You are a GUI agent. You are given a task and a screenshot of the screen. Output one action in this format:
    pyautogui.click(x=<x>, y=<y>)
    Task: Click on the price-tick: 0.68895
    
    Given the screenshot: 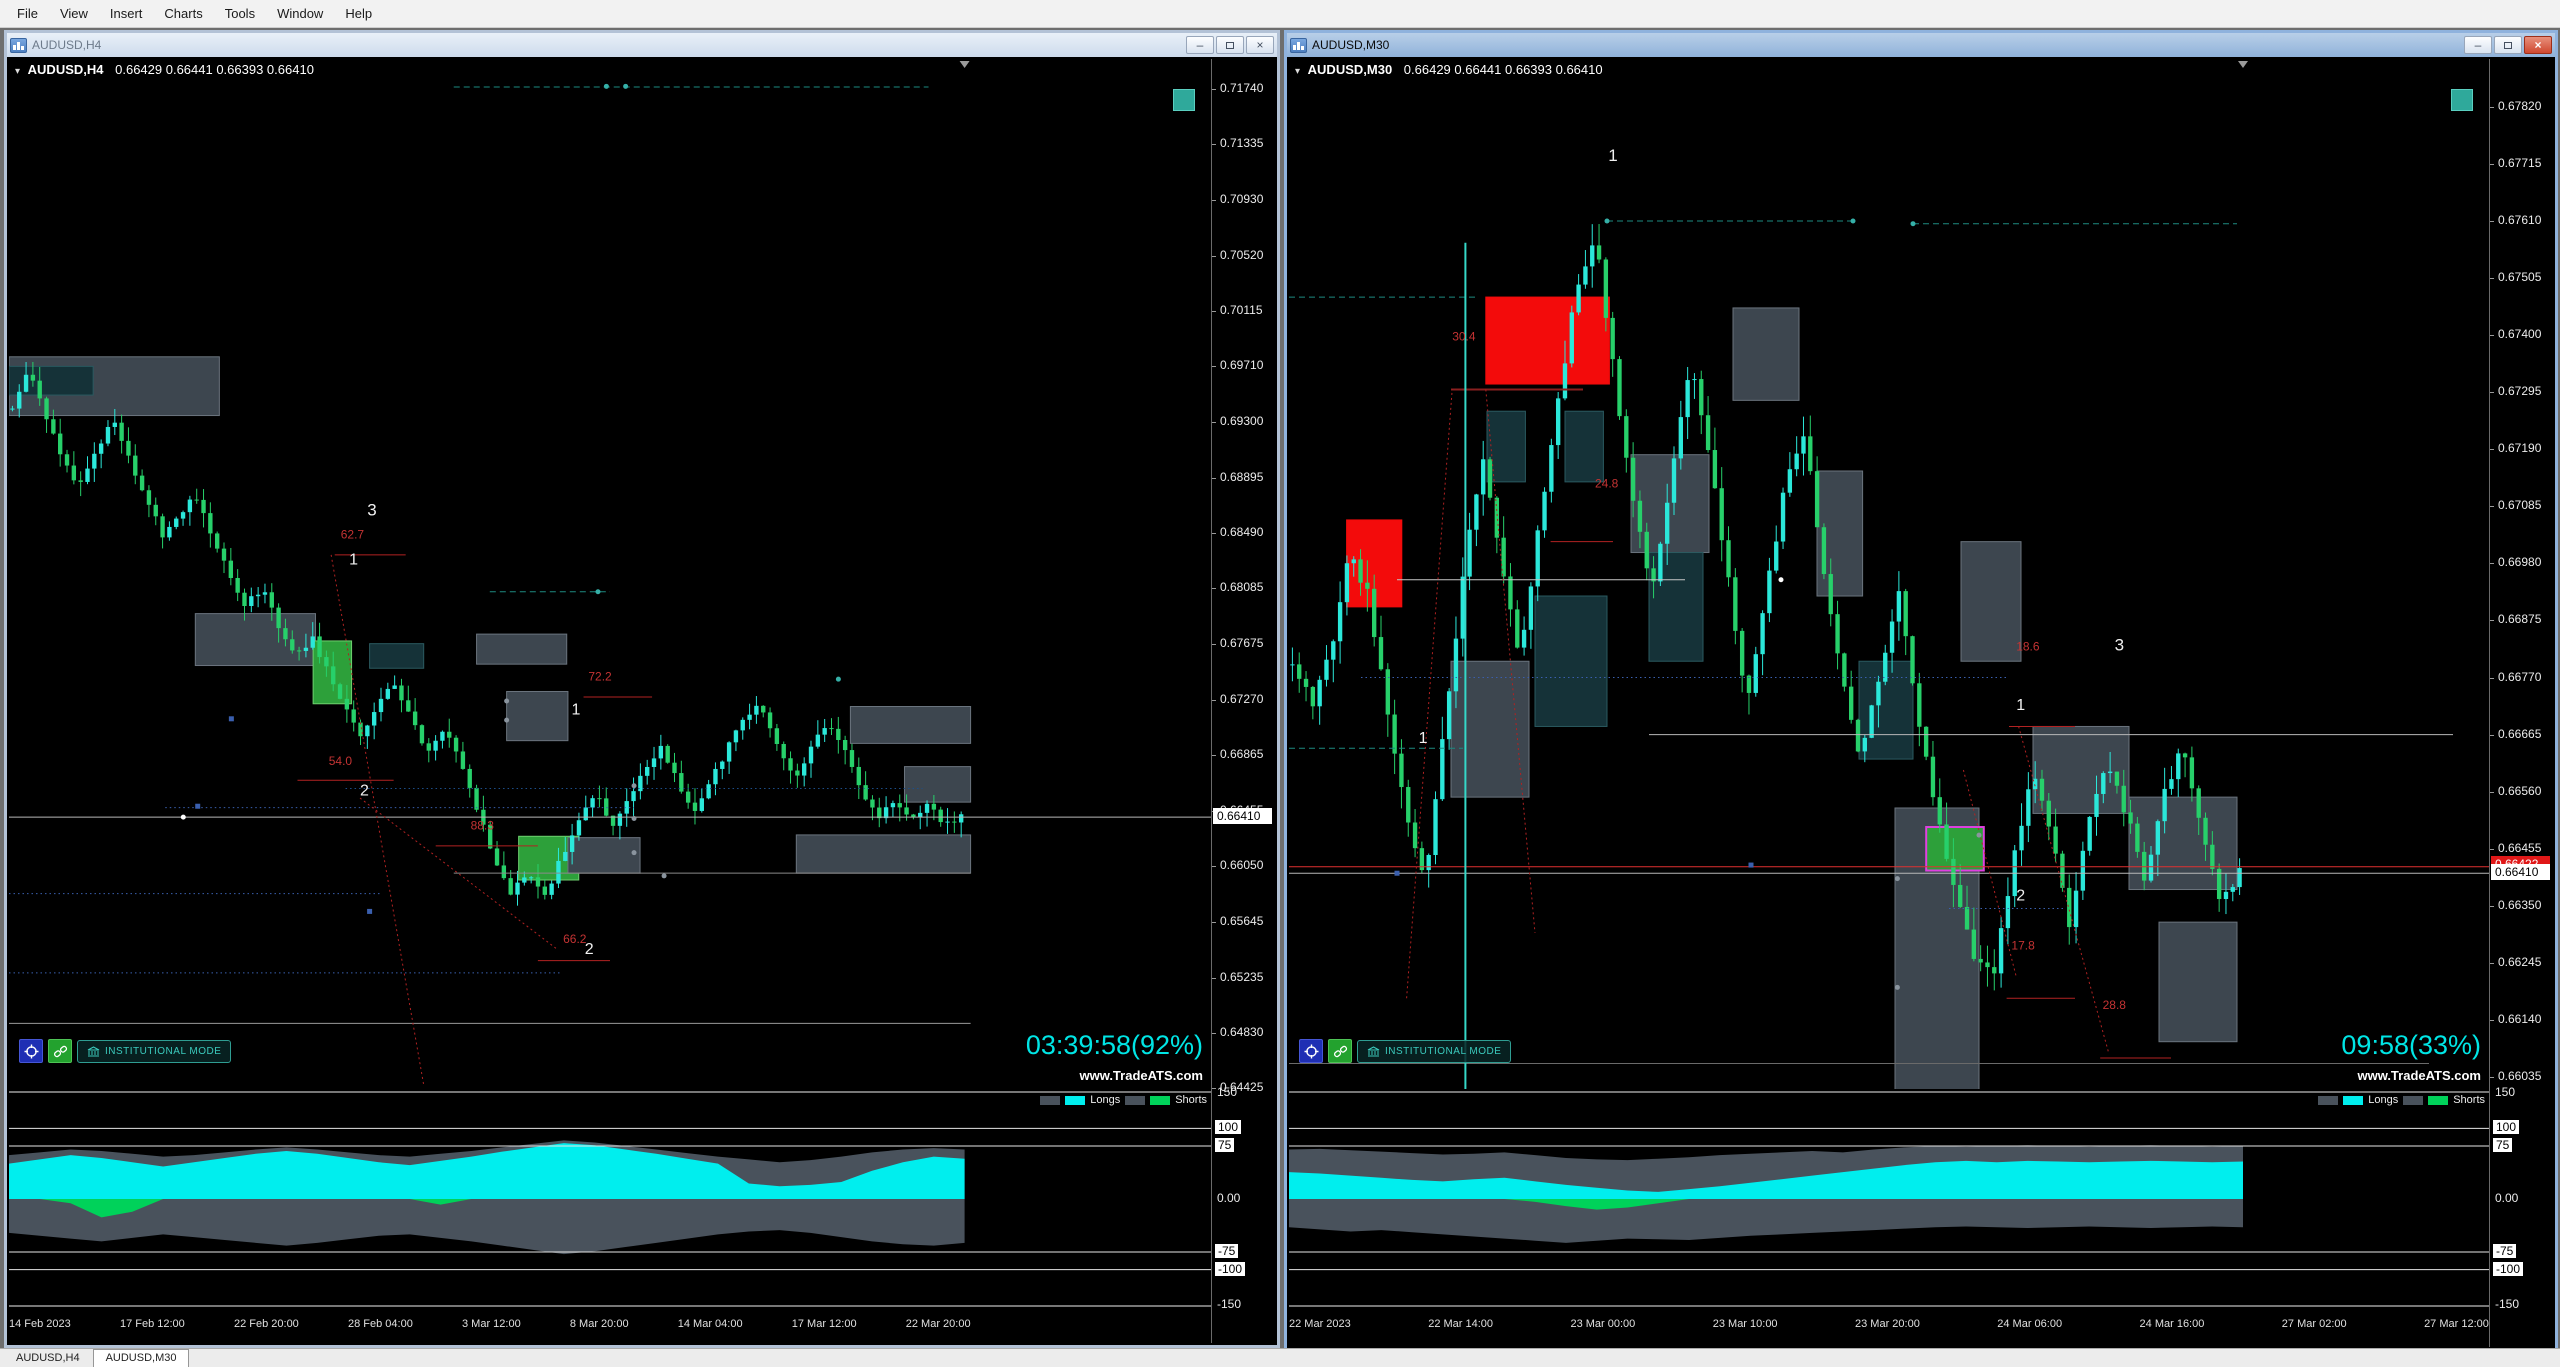 What is the action you would take?
    pyautogui.click(x=1242, y=476)
    